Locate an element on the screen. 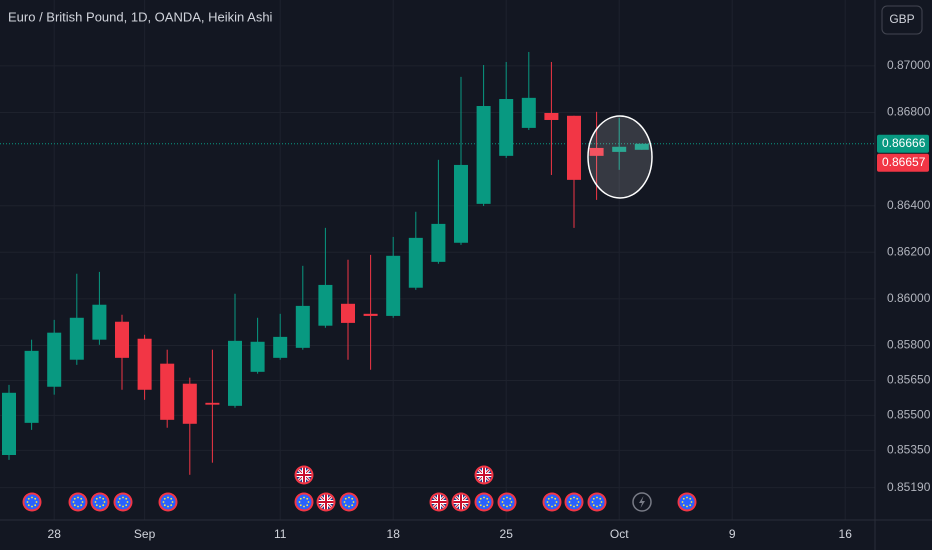  x-tick-label: 9 is located at coordinates (732, 534).